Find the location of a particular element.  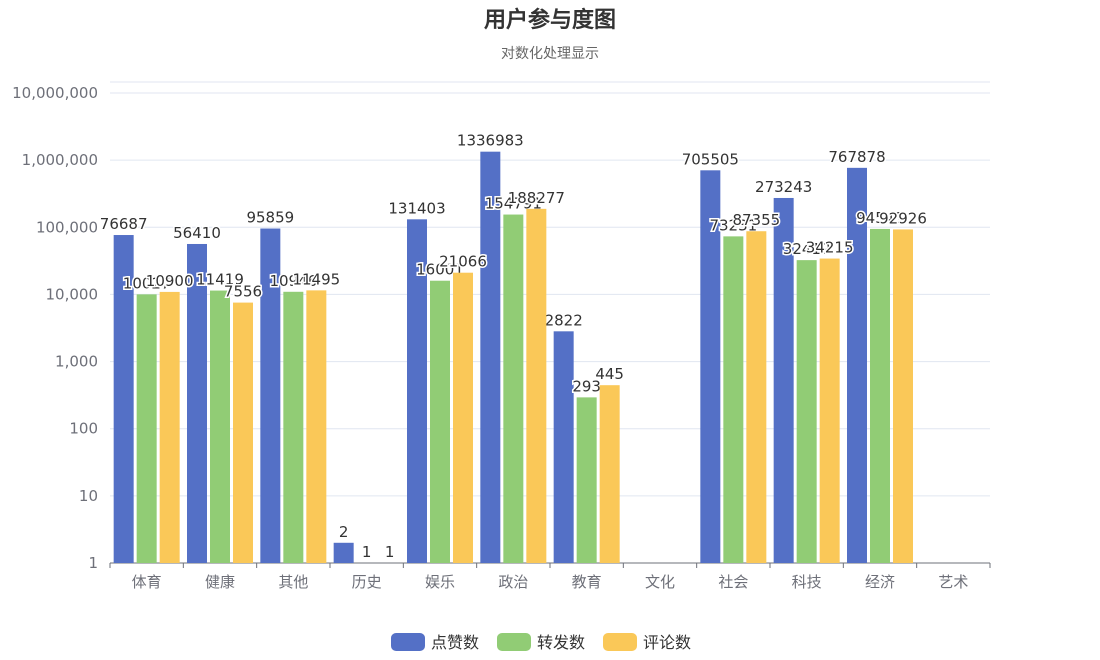

y-tick-label: 100,000 is located at coordinates (67, 227).